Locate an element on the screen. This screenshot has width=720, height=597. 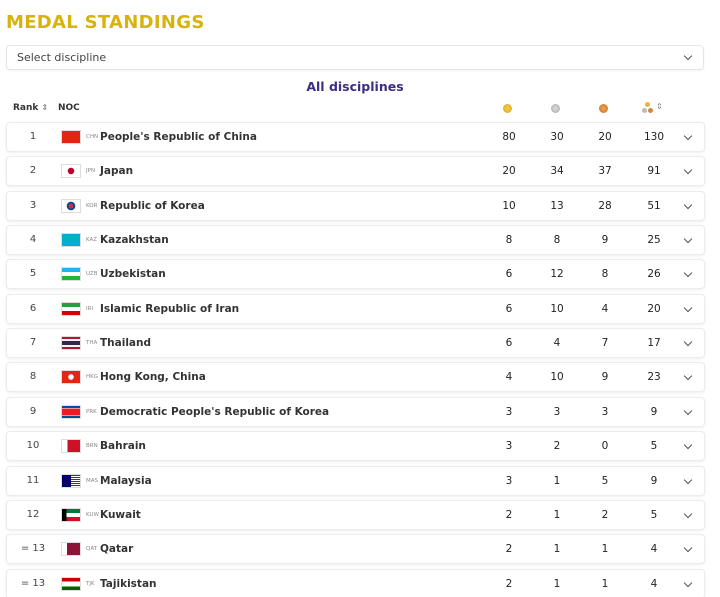
total-count: 17 is located at coordinates (654, 343).